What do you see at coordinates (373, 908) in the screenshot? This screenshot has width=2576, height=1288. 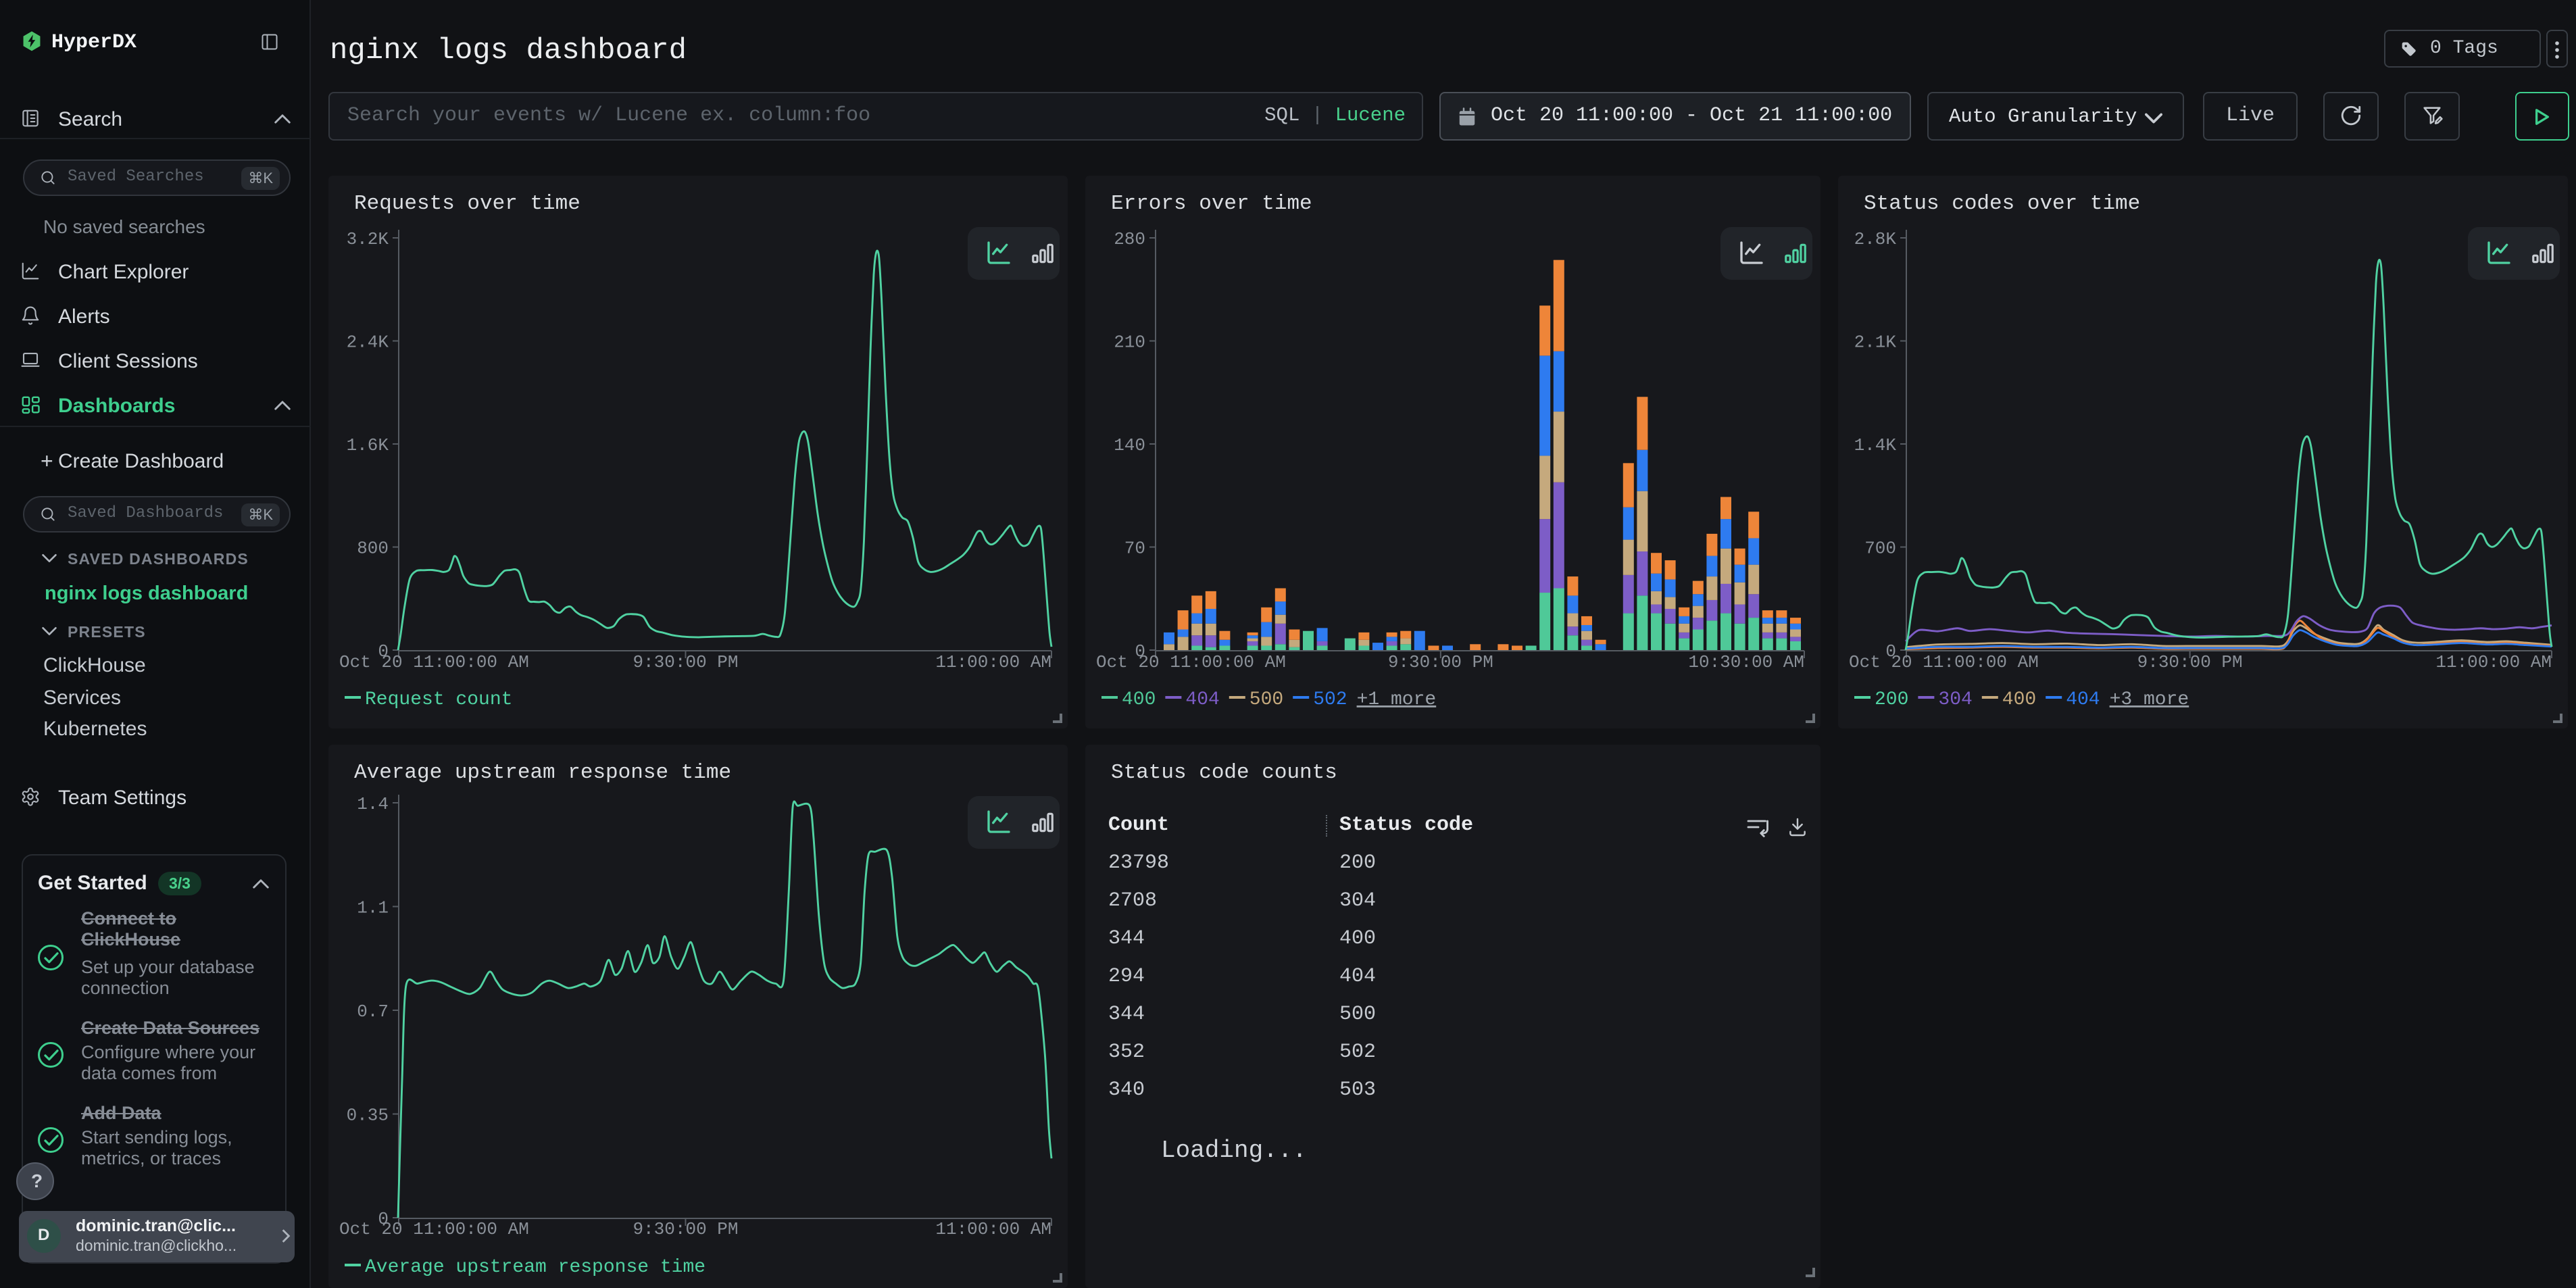 I see `svg-text: 1.1` at bounding box center [373, 908].